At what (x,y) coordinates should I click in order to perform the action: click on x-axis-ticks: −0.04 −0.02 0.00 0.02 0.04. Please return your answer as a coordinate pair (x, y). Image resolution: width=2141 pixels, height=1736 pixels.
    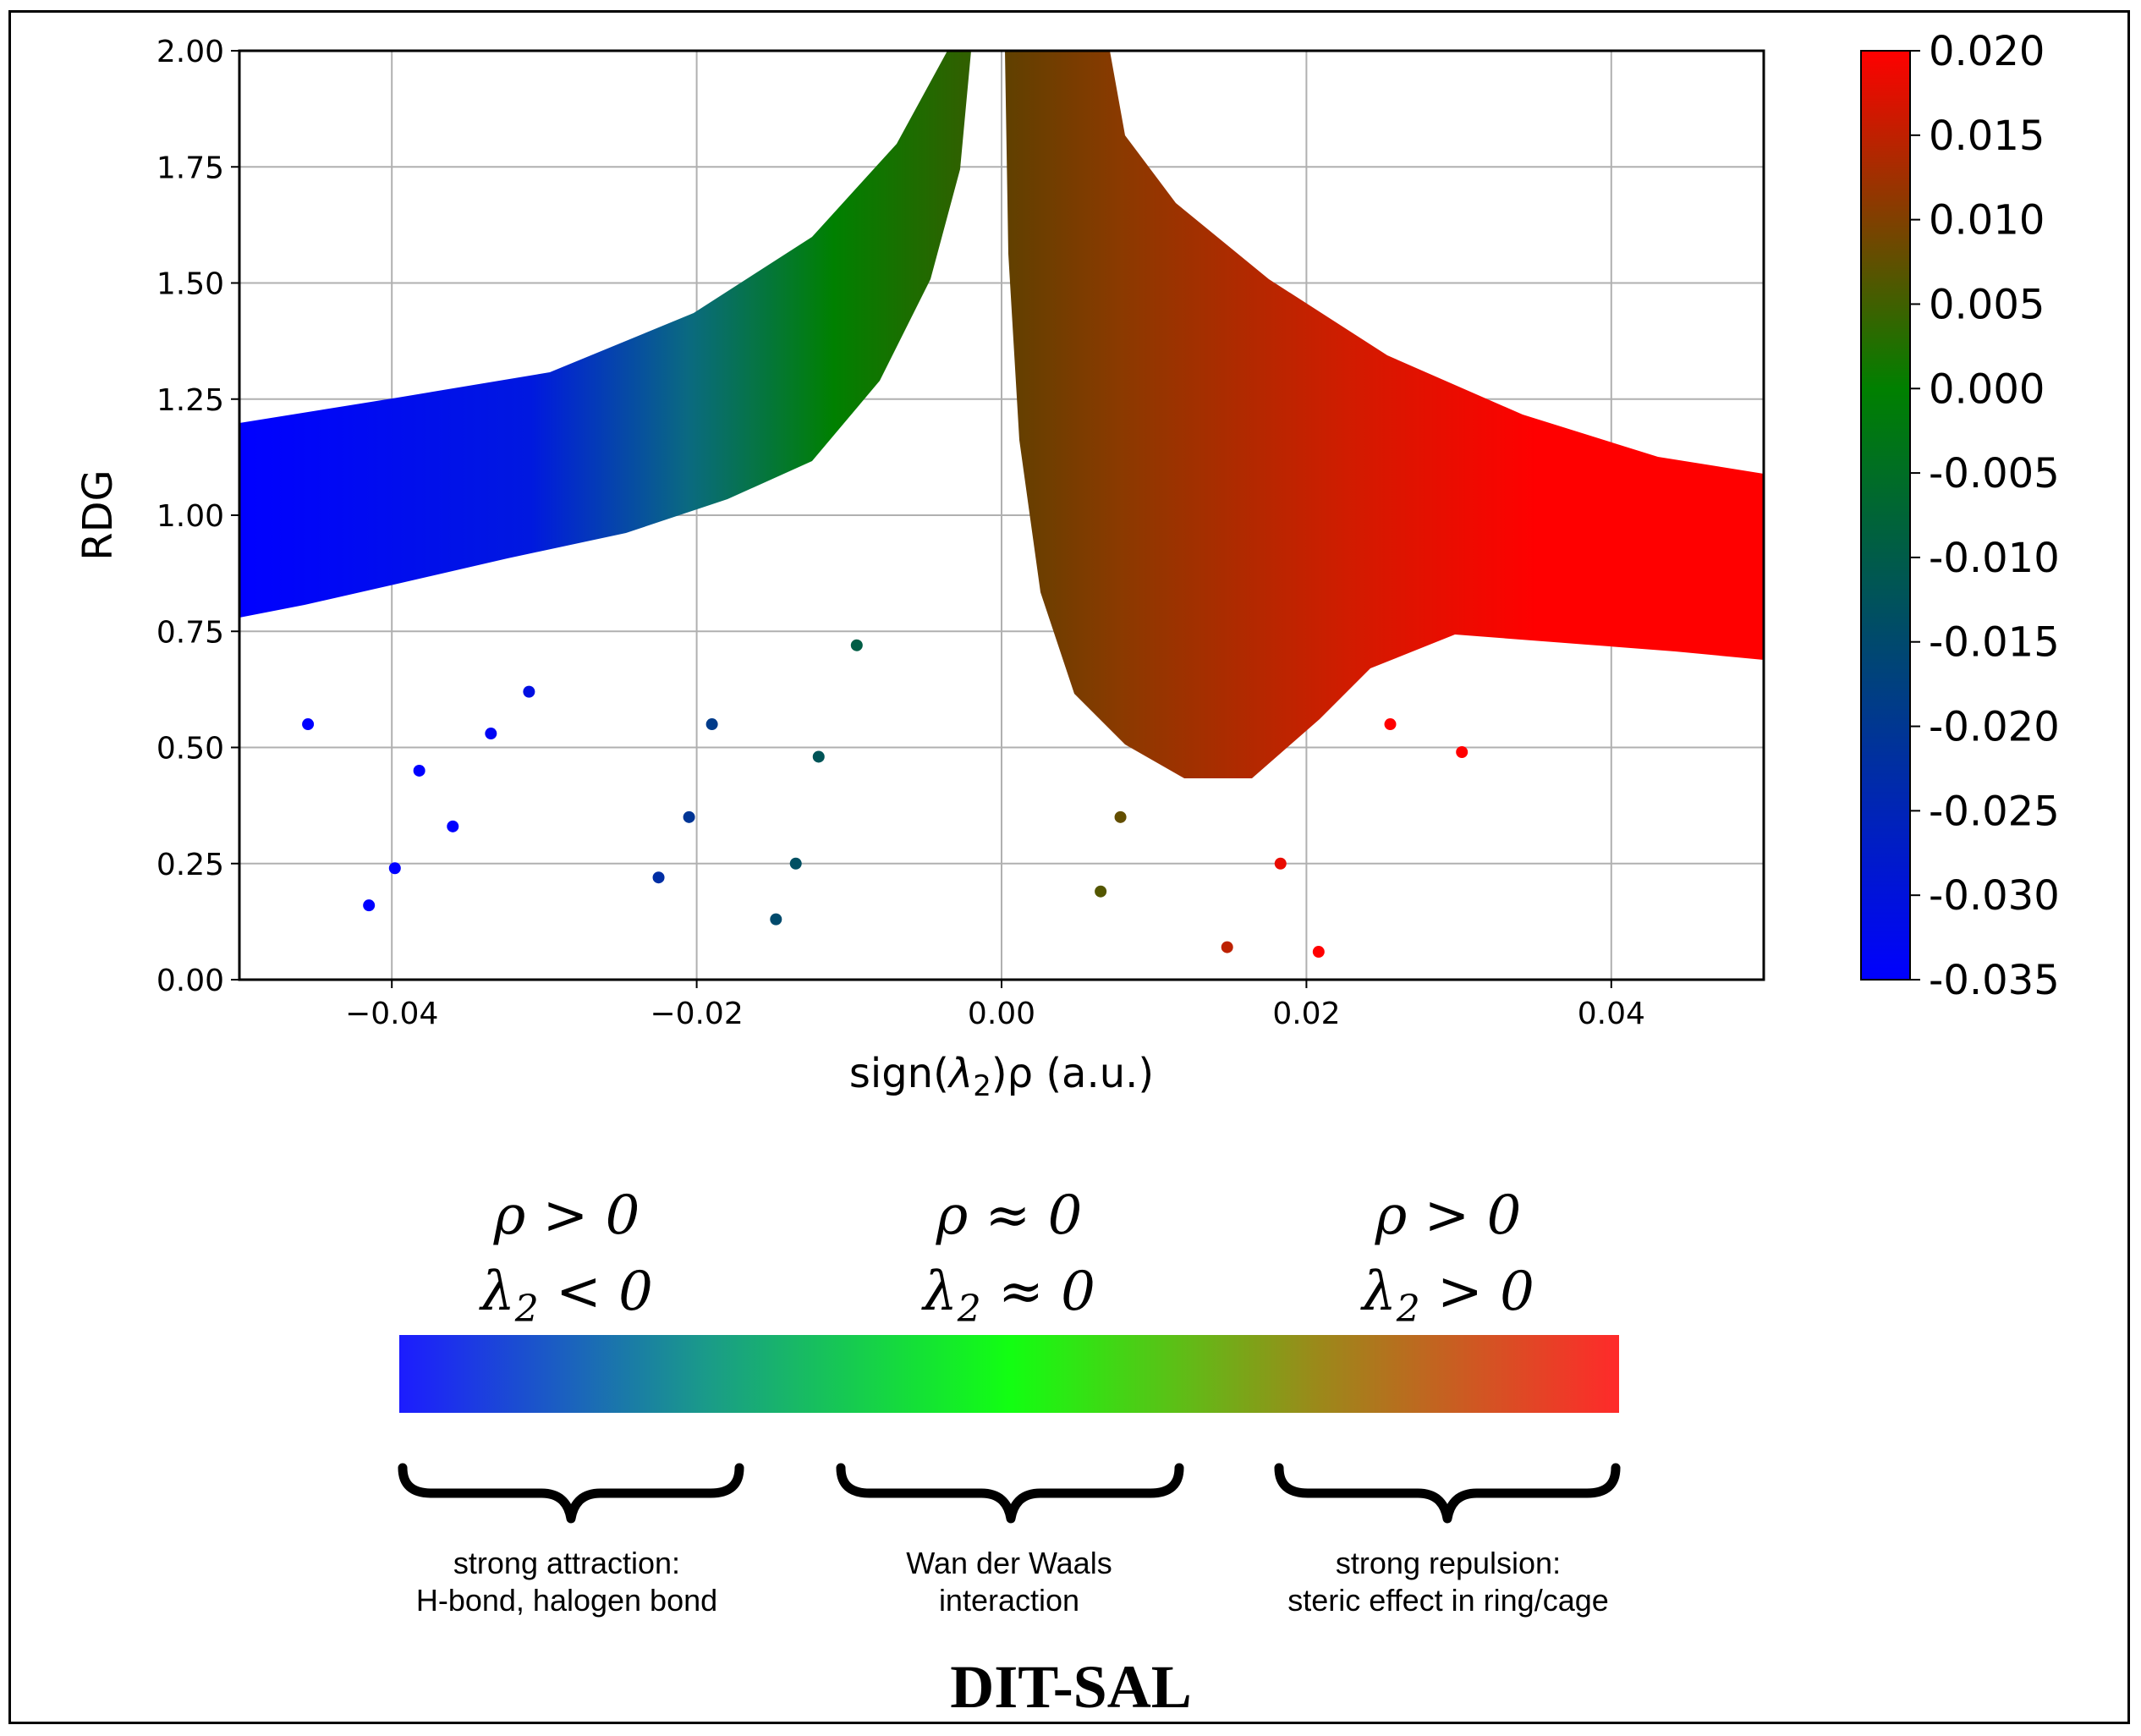
    Looking at the image, I should click on (995, 1005).